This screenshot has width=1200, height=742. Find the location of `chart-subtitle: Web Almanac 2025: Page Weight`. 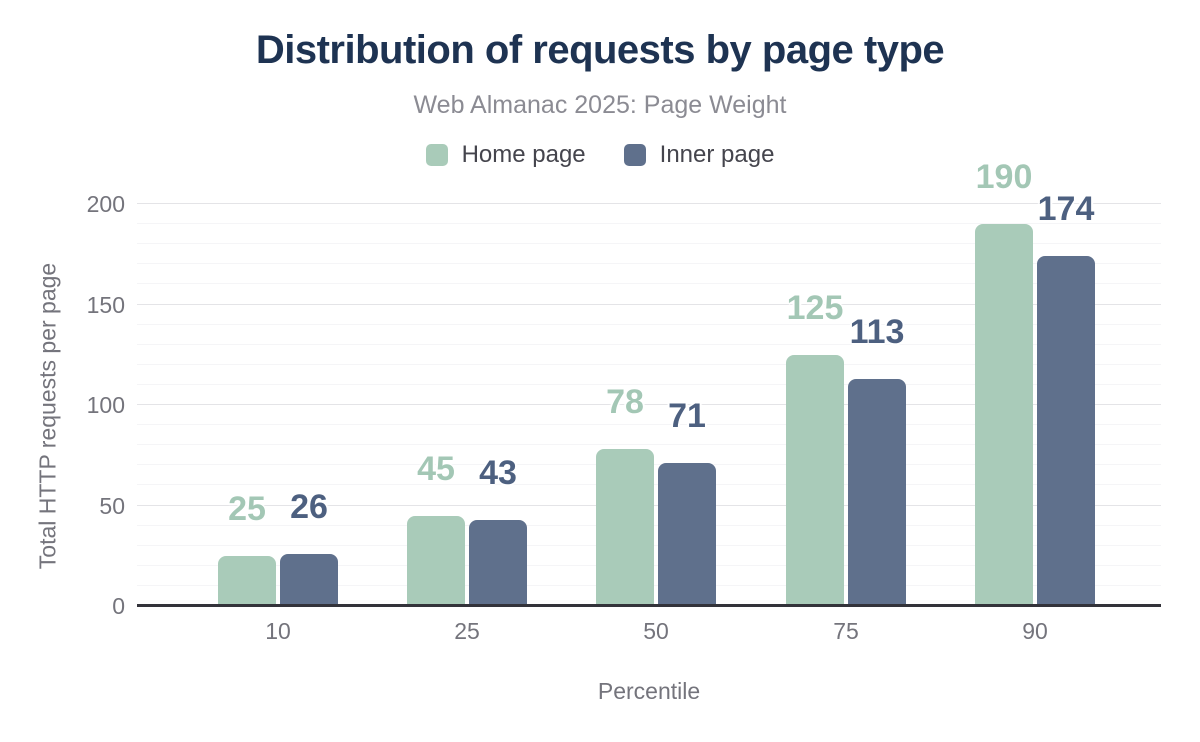

chart-subtitle: Web Almanac 2025: Page Weight is located at coordinates (600, 105).